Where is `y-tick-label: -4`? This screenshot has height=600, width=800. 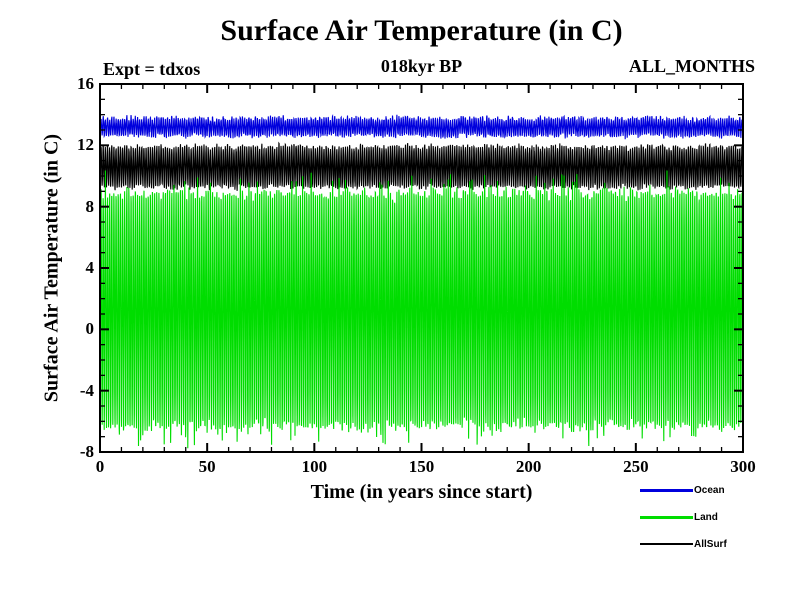
y-tick-label: -4 is located at coordinates (86, 390).